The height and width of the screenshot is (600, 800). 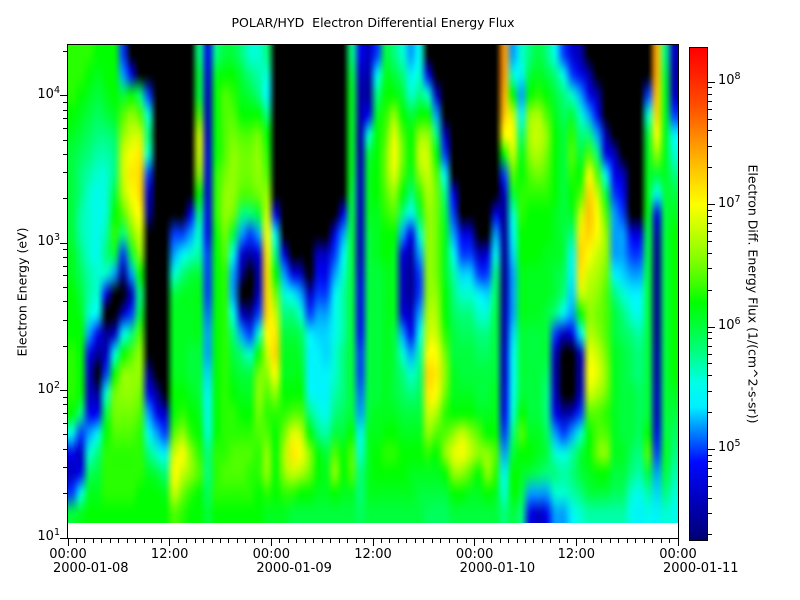 What do you see at coordinates (729, 325) in the screenshot?
I see `colorbar-tick-label: 10⁶` at bounding box center [729, 325].